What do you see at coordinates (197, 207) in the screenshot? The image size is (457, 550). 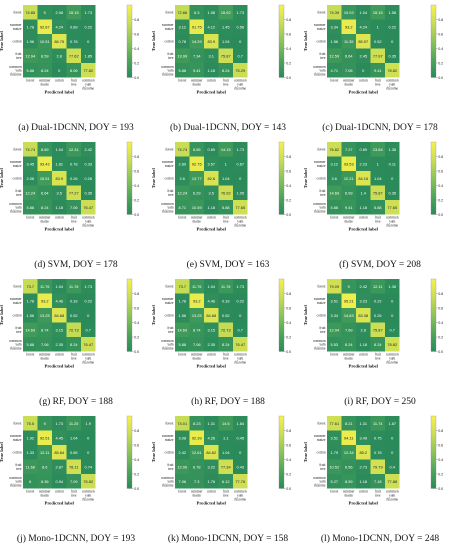 I see `cell-value-label: 10.59` at bounding box center [197, 207].